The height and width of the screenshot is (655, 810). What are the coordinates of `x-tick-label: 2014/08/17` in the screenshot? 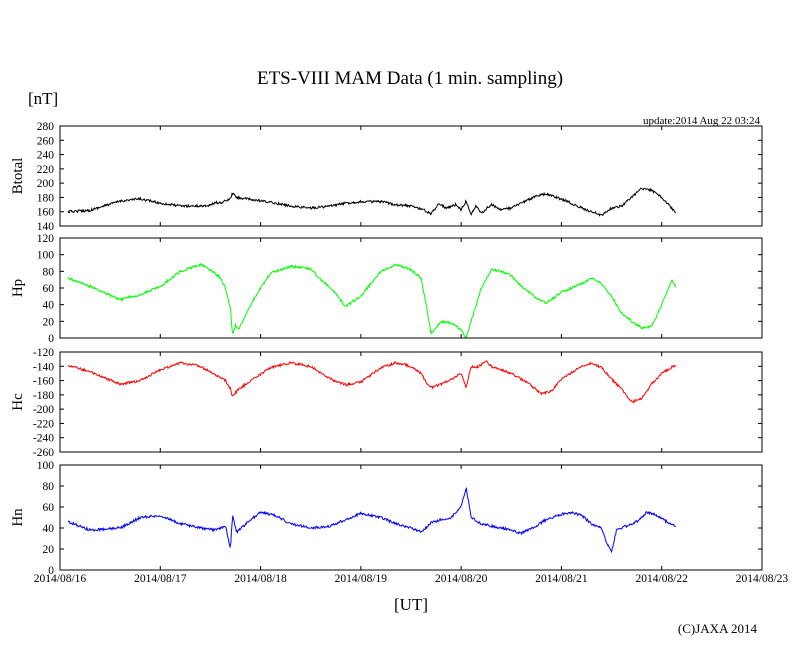 It's located at (160, 579).